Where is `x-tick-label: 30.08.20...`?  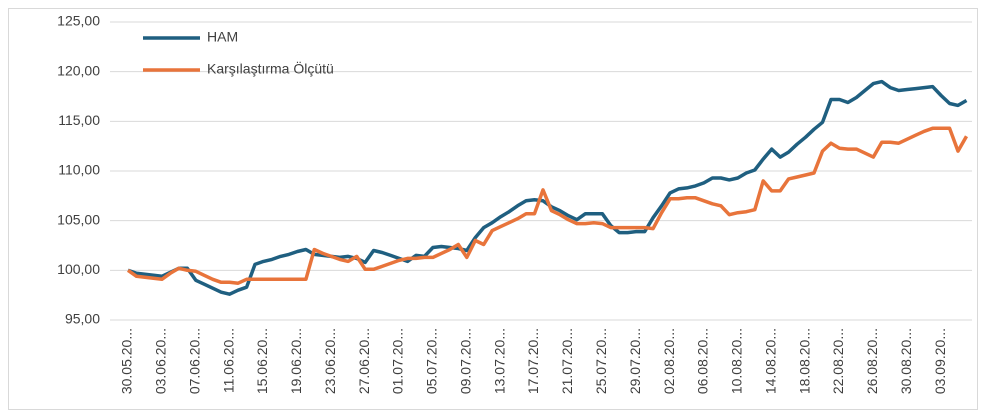
x-tick-label: 30.08.20... is located at coordinates (906, 361).